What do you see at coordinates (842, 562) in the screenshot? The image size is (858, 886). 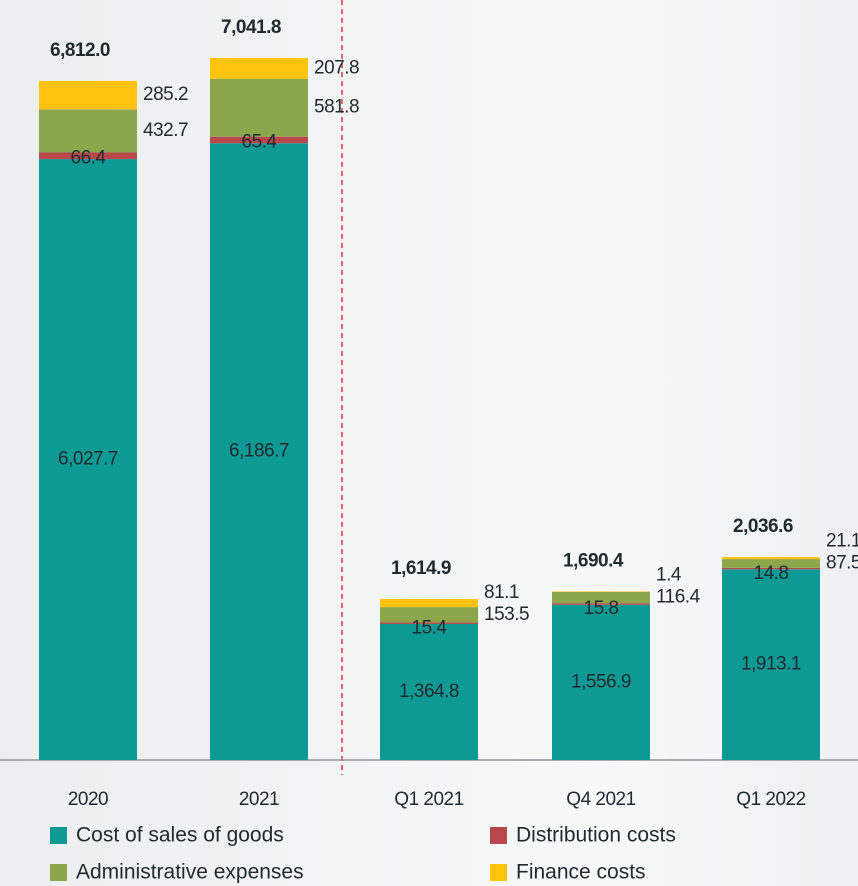 I see `data-label: 87.5` at bounding box center [842, 562].